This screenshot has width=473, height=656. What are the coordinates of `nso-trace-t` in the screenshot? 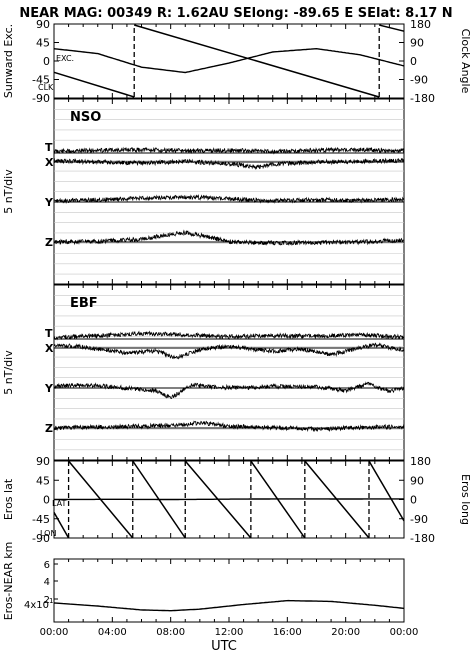 It's located at (229, 150).